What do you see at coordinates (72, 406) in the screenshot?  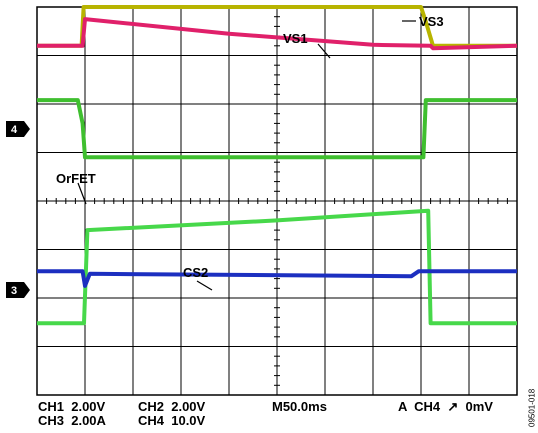 I see `ch1-setting: CH1 2.00V` at bounding box center [72, 406].